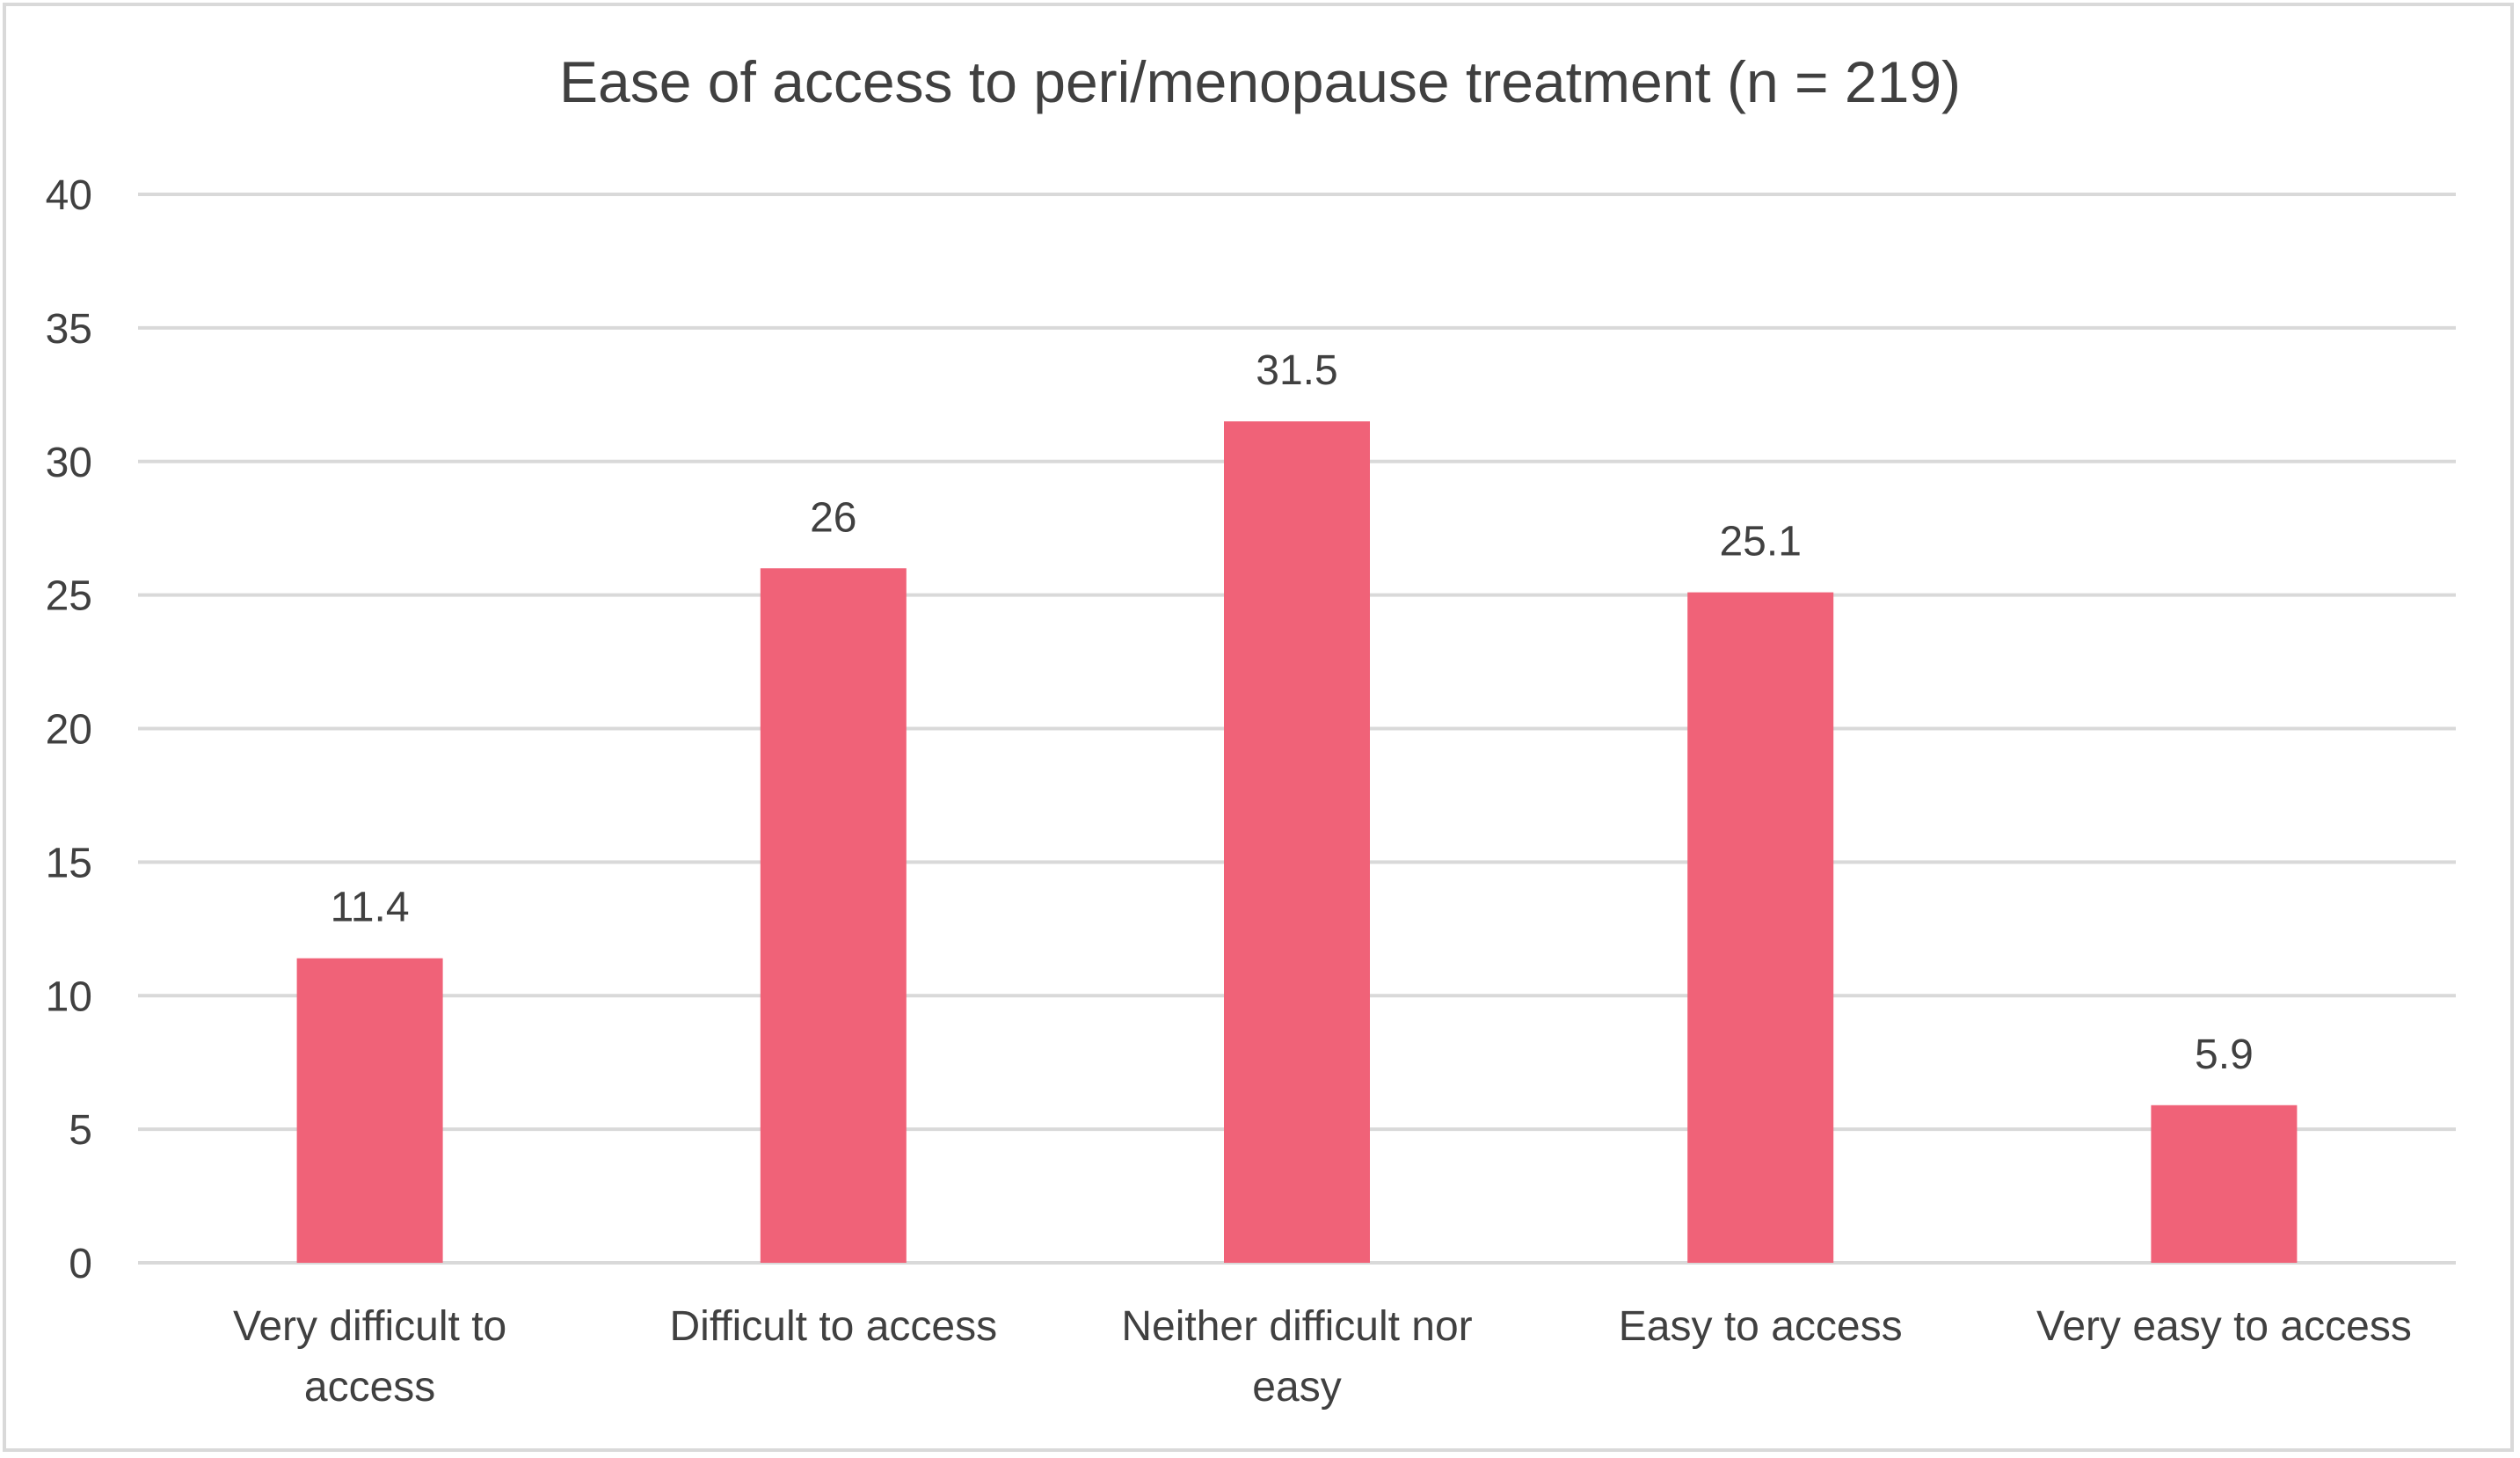 This screenshot has height=1458, width=2520. I want to click on y-tick-label: 40, so click(69, 195).